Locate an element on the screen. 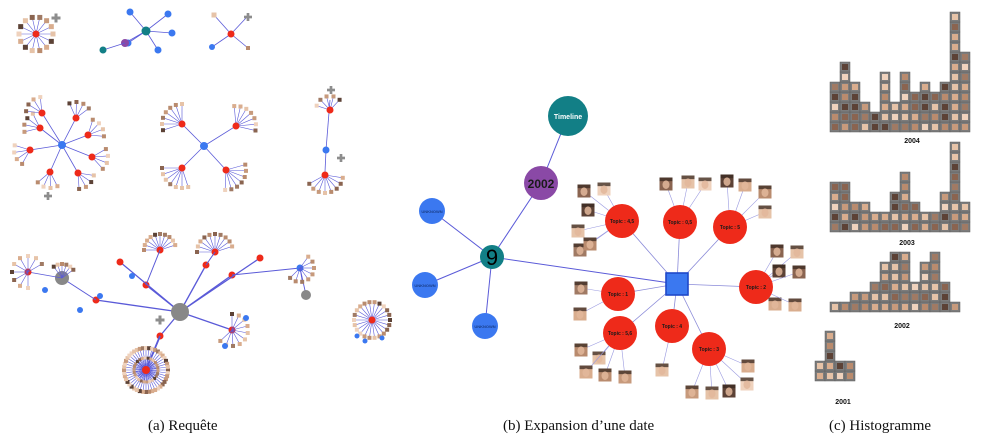 Image resolution: width=982 pixels, height=446 pixels. unknown-person-node is located at coordinates (425, 285).